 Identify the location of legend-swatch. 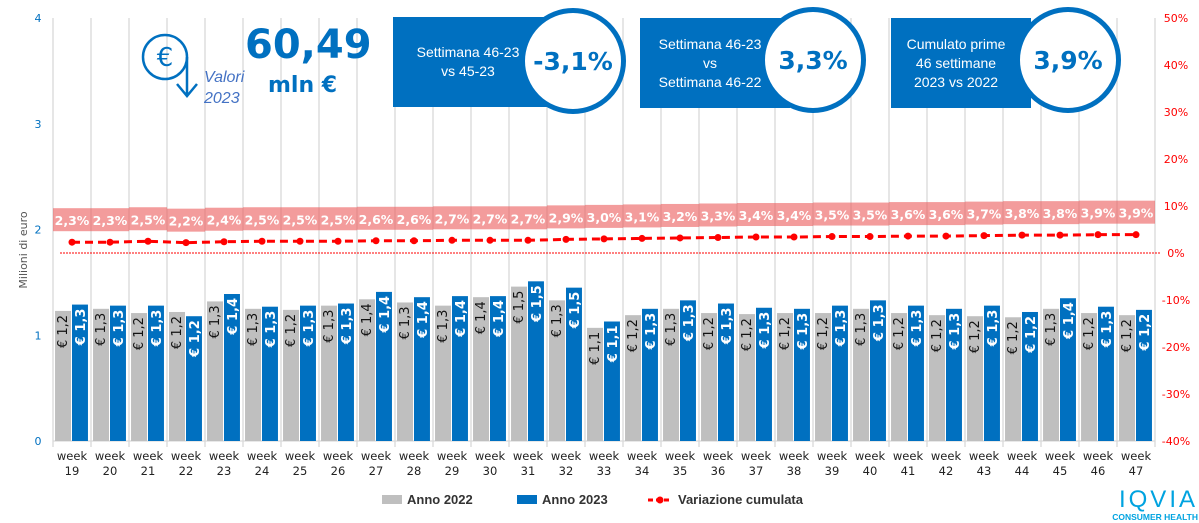
(527, 499).